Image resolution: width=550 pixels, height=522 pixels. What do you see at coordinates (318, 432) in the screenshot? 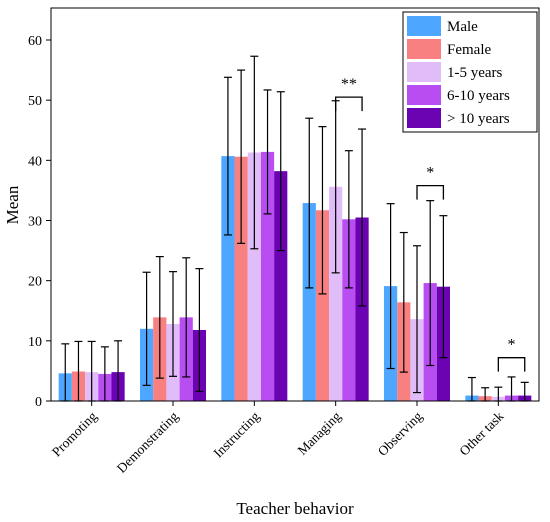
I see `category-label: Managing` at bounding box center [318, 432].